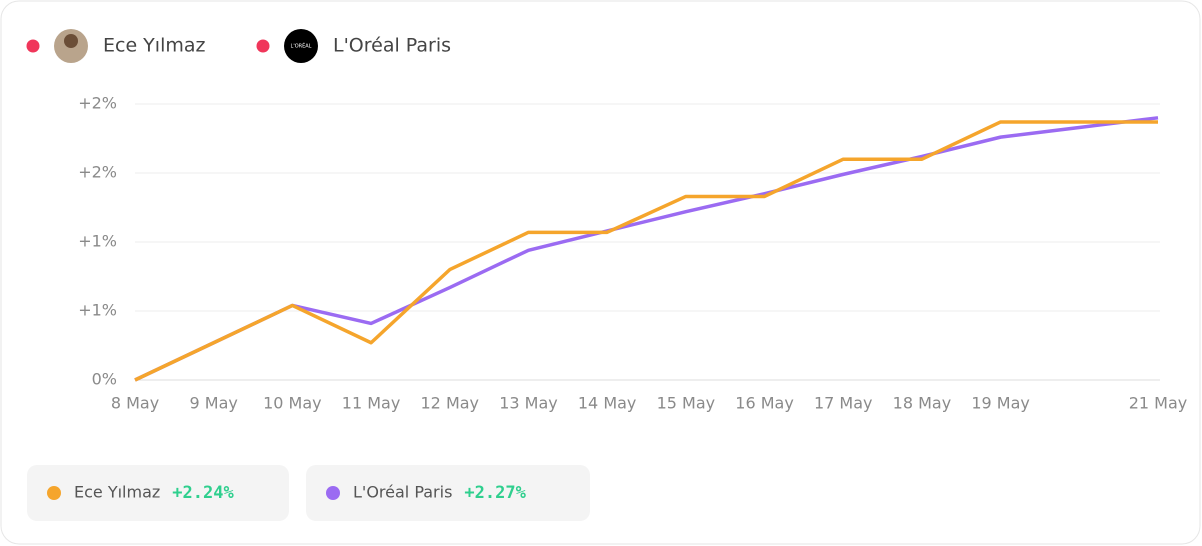 The image size is (1202, 546). Describe the element at coordinates (1158, 403) in the screenshot. I see `x-tick-label: 21 May` at that location.